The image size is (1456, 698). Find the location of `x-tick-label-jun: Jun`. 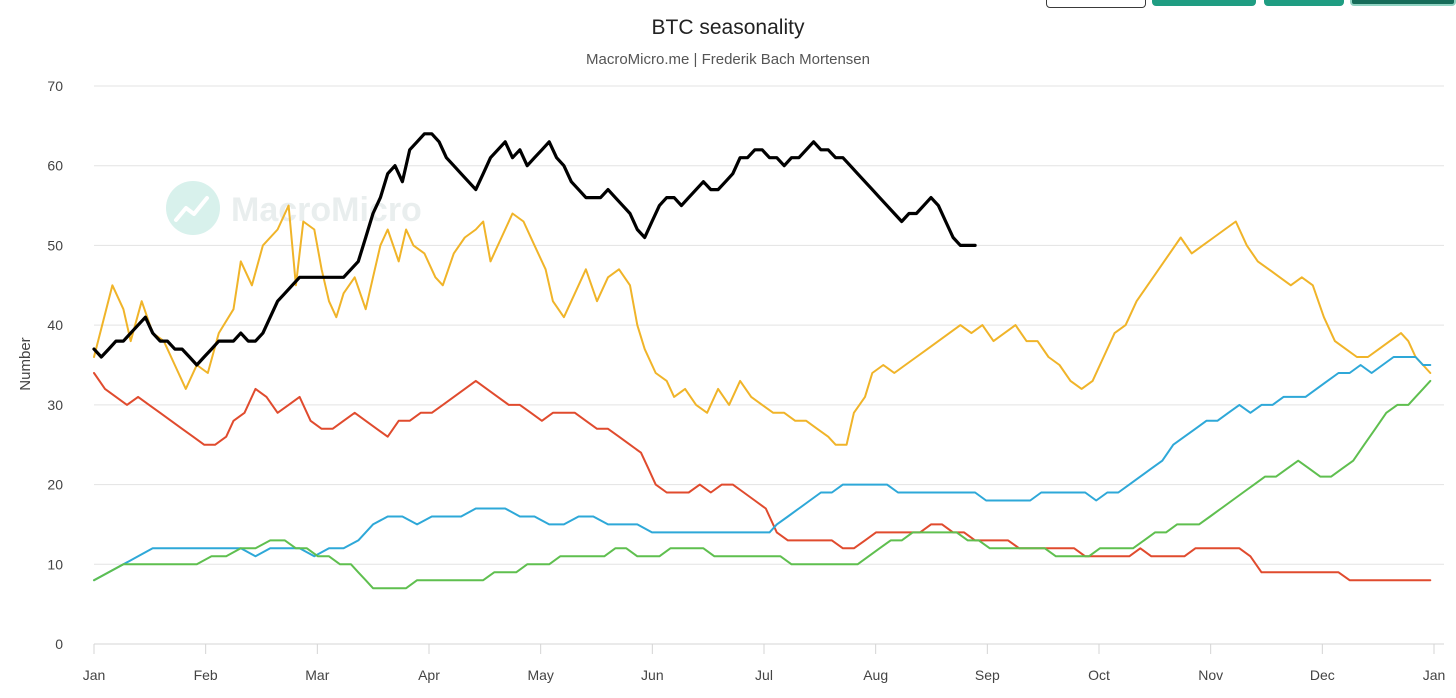

x-tick-label-jun: Jun is located at coordinates (652, 675).